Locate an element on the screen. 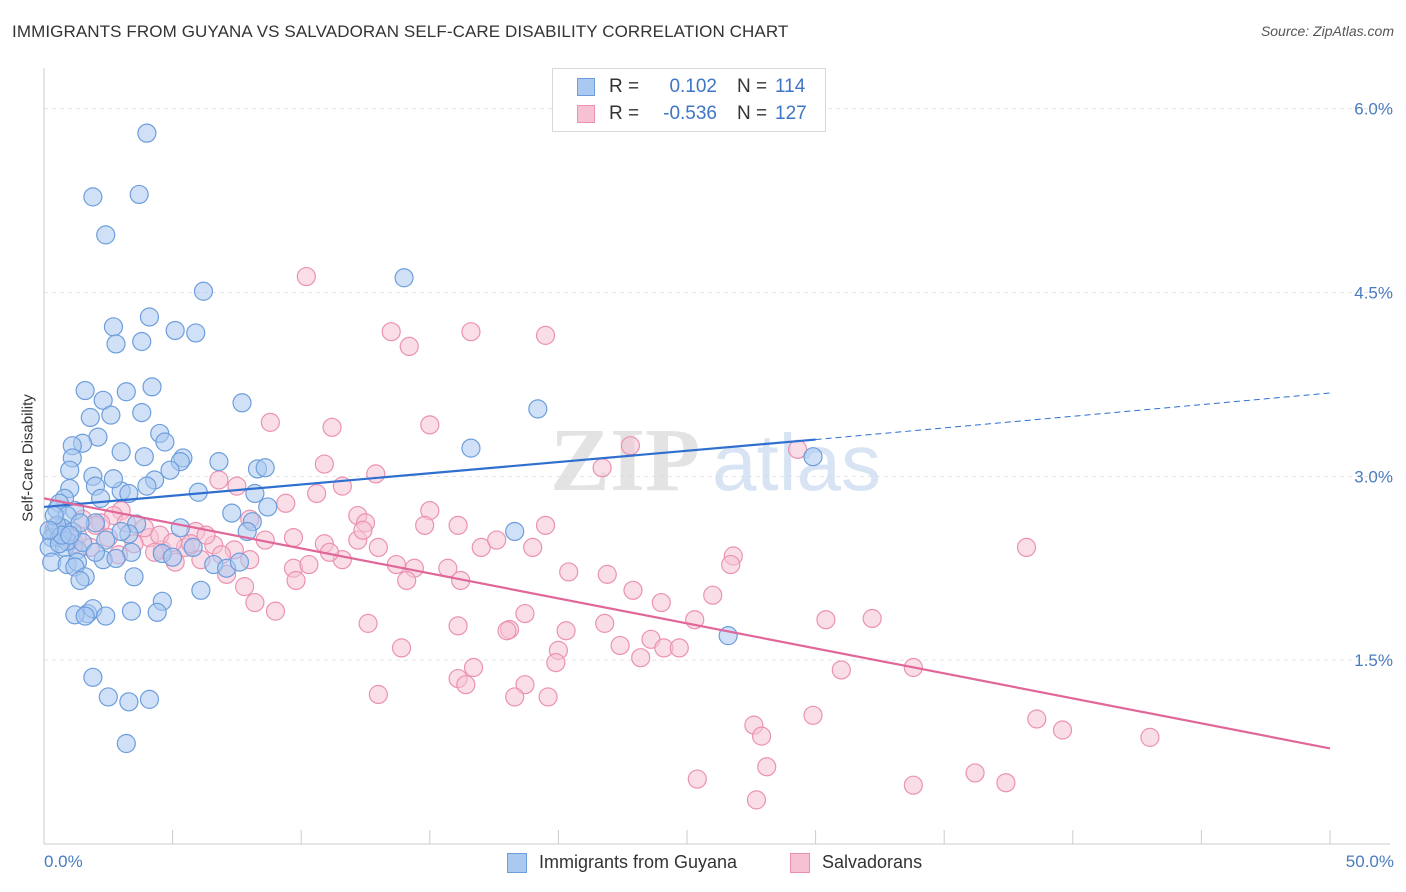 Image resolution: width=1406 pixels, height=892 pixels. source-credit: Source: ZipAtlas.com is located at coordinates (1327, 31).